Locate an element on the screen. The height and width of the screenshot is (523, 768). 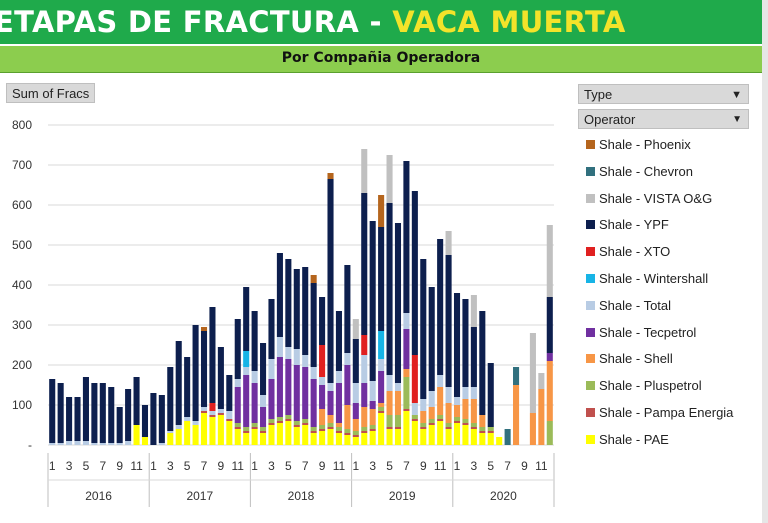
x-tick-label: 5 is located at coordinates (288, 466).